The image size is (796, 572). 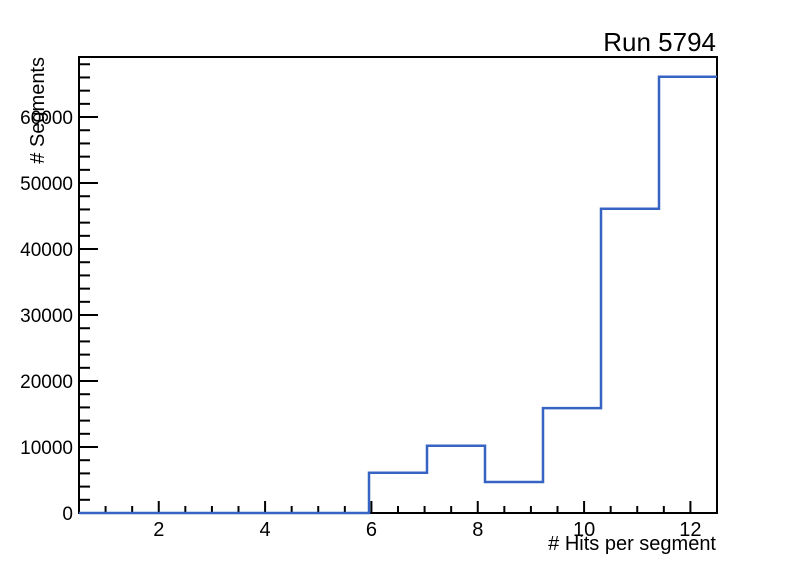 What do you see at coordinates (690, 530) in the screenshot?
I see `x-tick-label: 12` at bounding box center [690, 530].